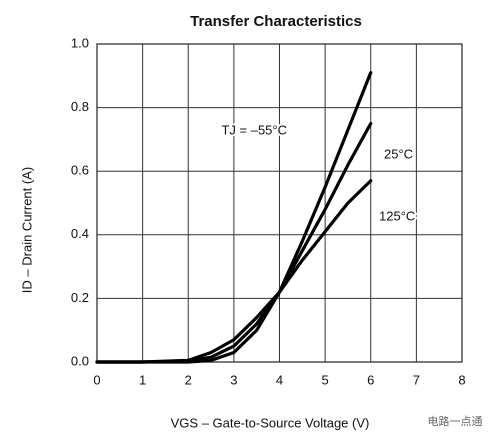 The height and width of the screenshot is (441, 497). What do you see at coordinates (276, 21) in the screenshot?
I see `chart-title: Transfer Characteristics` at bounding box center [276, 21].